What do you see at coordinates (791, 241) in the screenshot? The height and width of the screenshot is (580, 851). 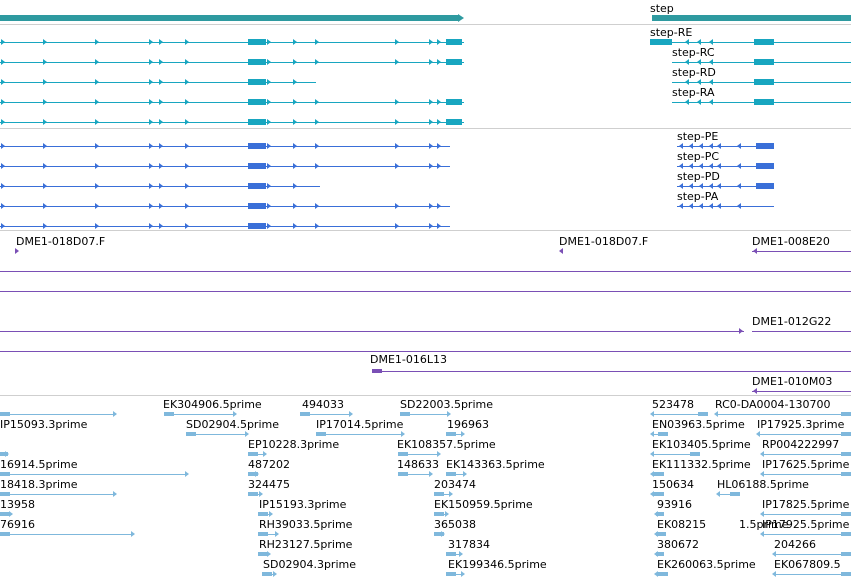 I see `clone-label: DME1-008E20` at bounding box center [791, 241].